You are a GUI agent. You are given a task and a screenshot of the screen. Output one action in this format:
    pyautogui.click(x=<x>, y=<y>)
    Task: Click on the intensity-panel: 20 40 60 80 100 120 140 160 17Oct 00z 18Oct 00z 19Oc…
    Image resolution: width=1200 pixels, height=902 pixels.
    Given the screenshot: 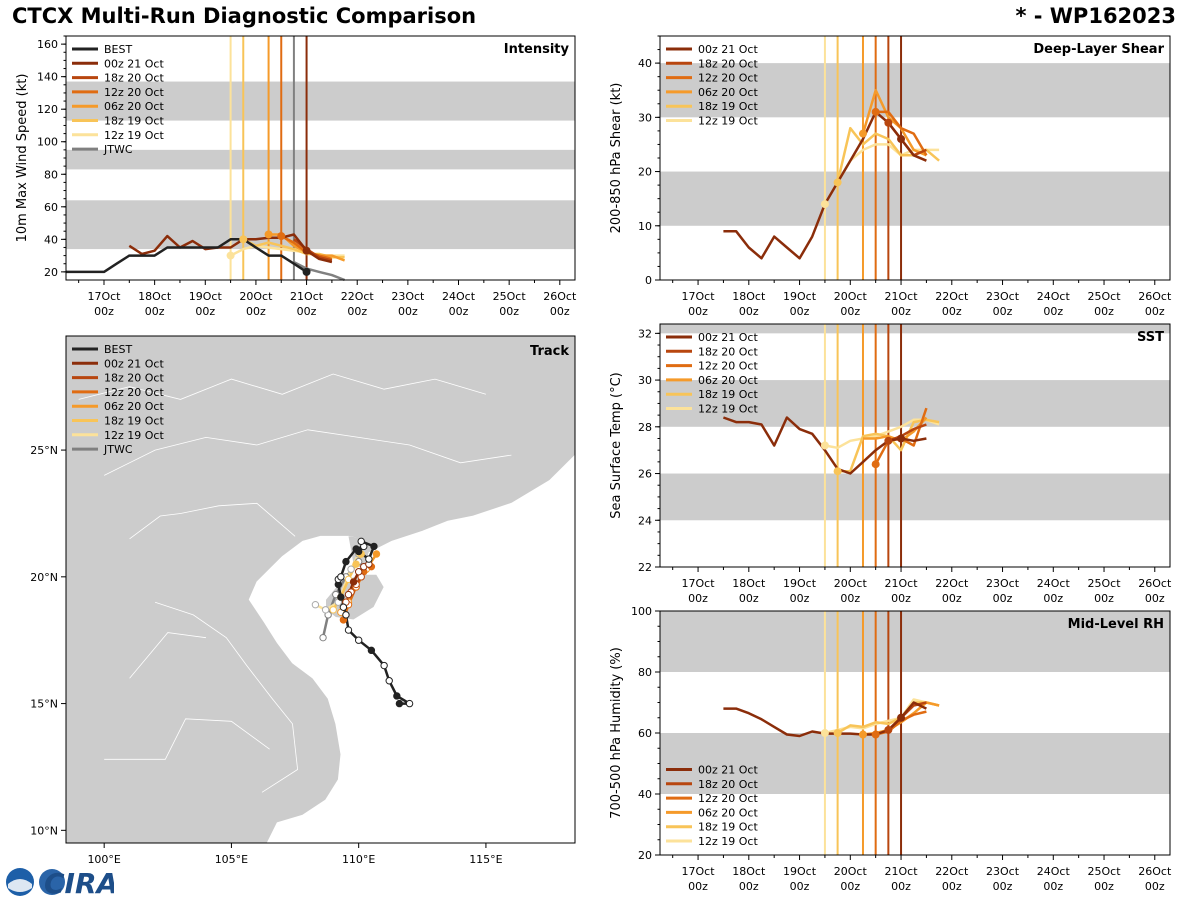 What is the action you would take?
    pyautogui.click(x=296, y=176)
    